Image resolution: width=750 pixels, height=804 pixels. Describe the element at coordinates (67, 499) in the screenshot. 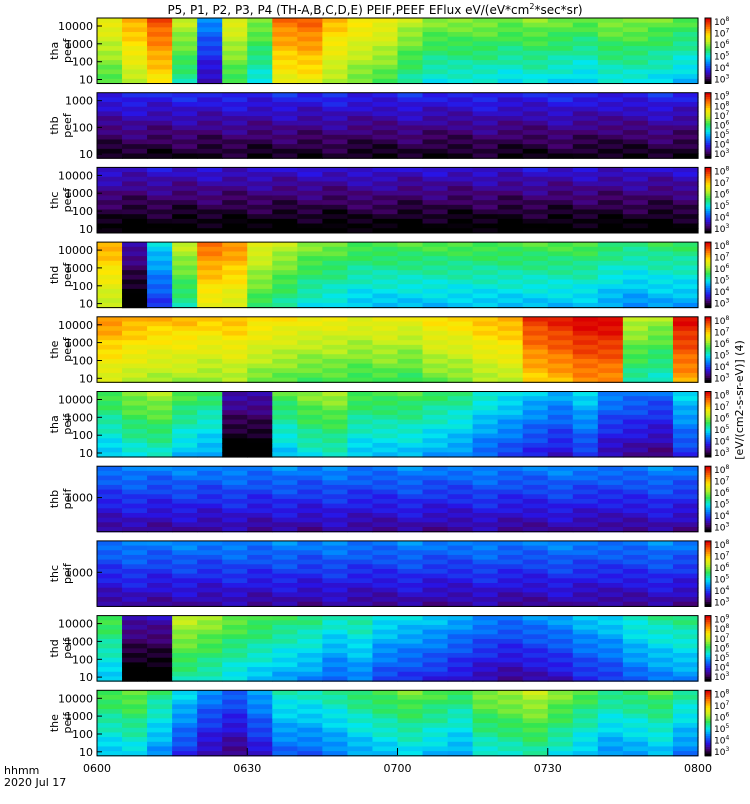

I see `panel-ylabel-product: peif` at that location.